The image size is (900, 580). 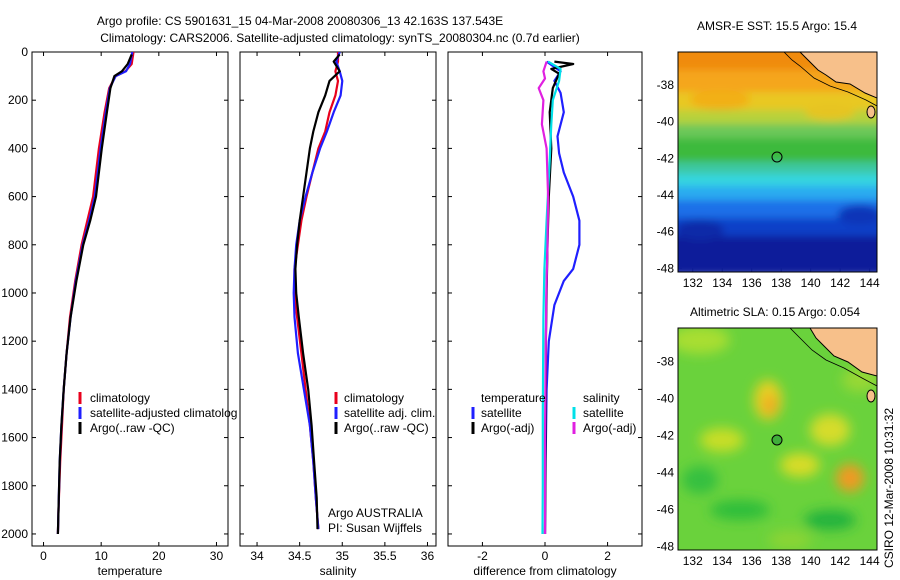 I want to click on y-tick-label: 2000, so click(x=14, y=534).